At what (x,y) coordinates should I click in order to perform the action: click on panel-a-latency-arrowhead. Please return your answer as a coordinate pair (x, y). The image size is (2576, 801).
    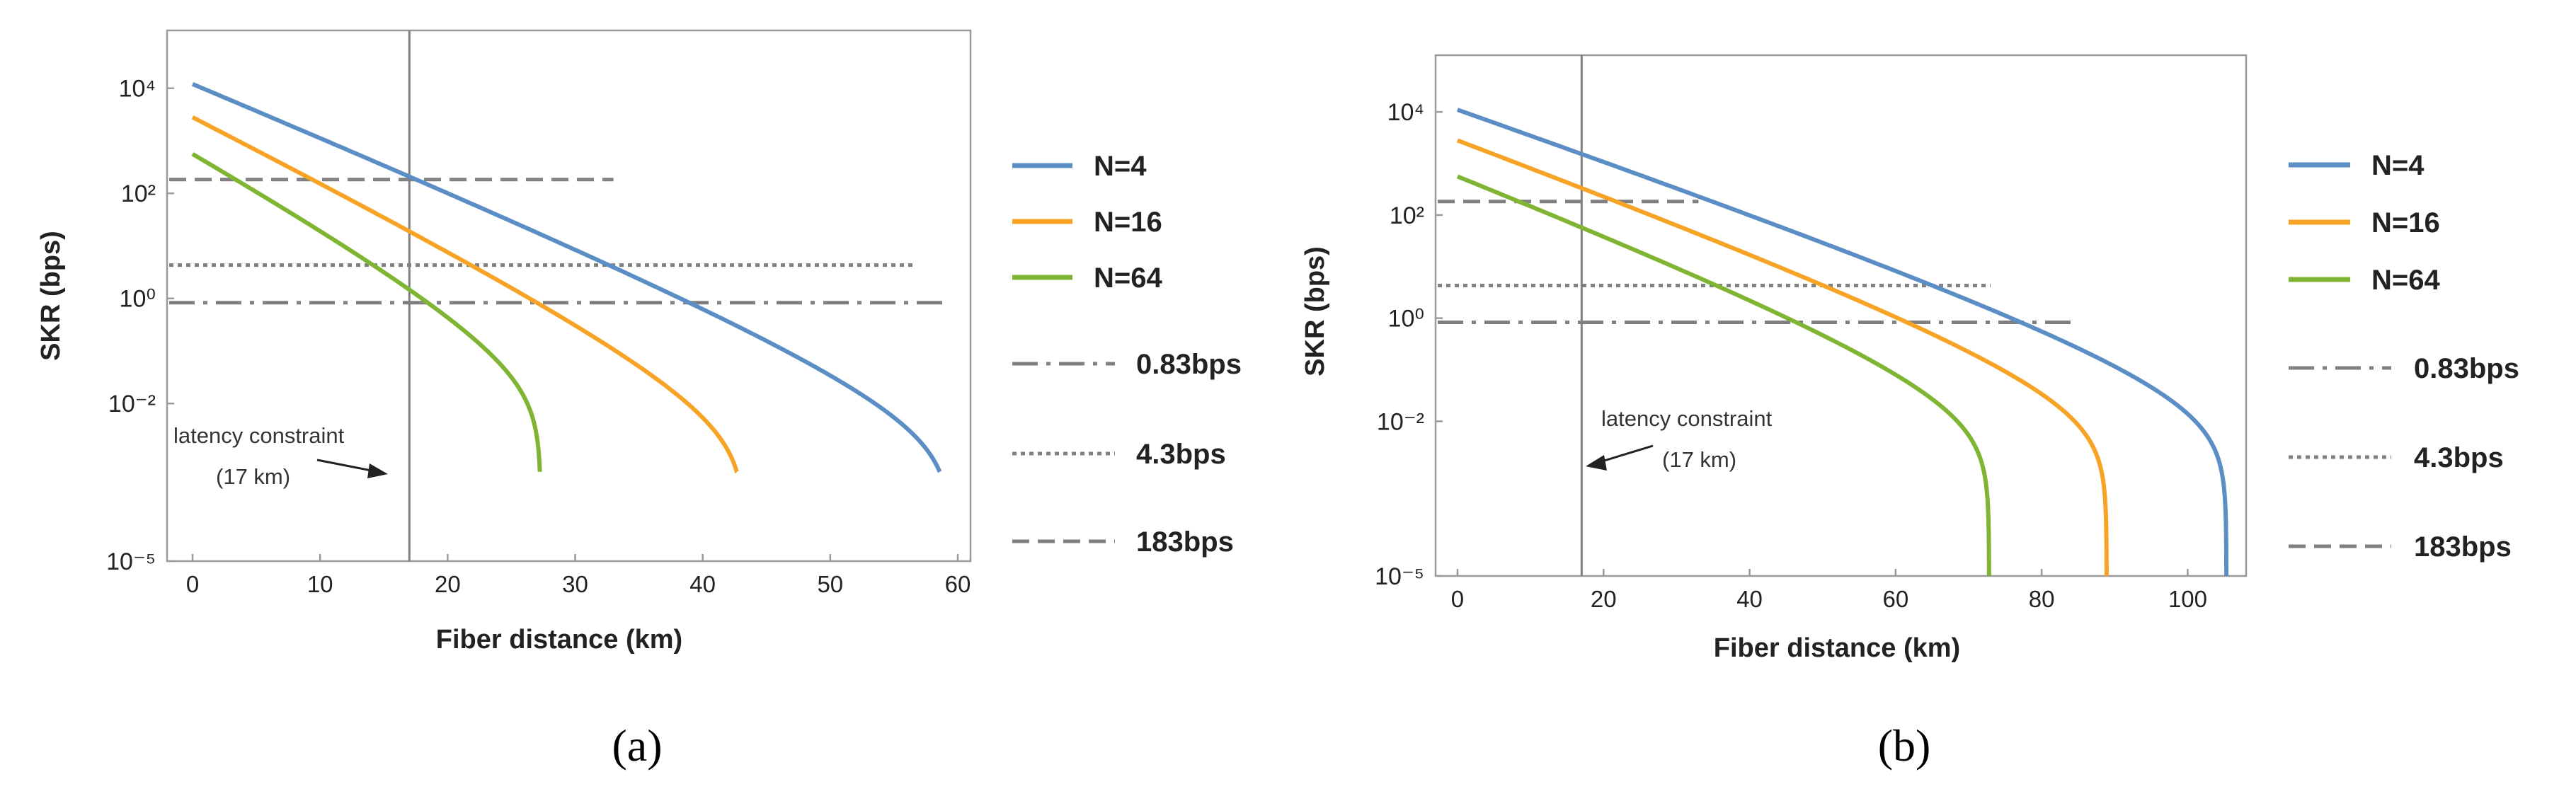
    Looking at the image, I should click on (377, 470).